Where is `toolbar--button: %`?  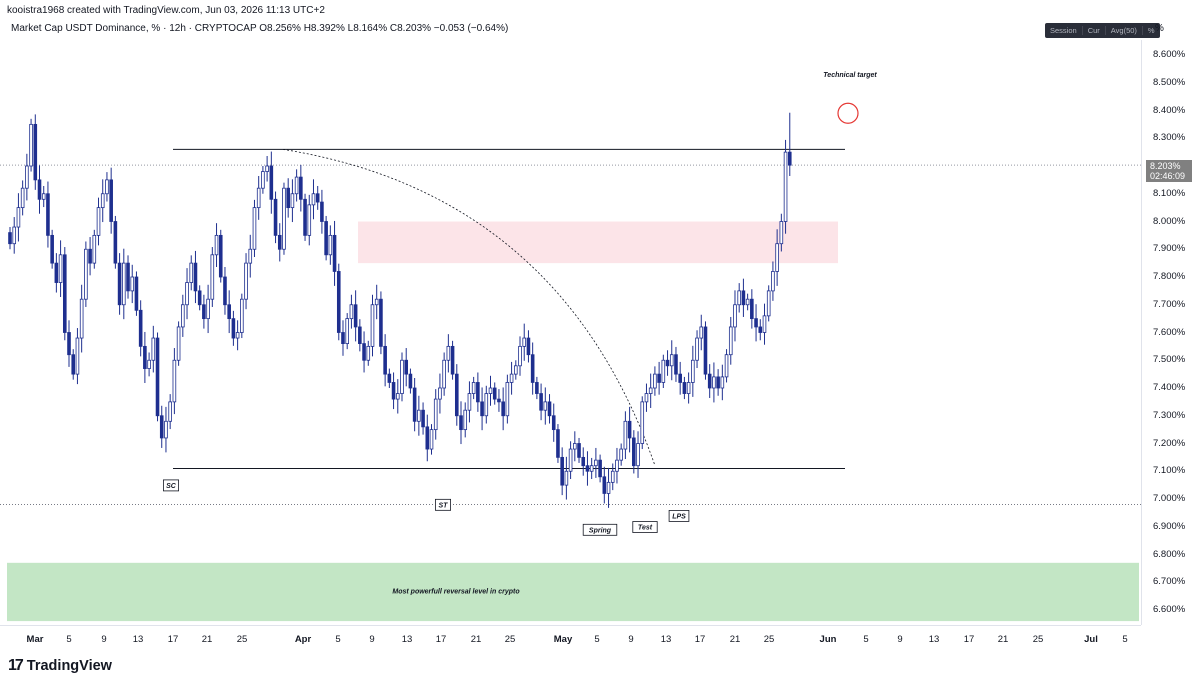 toolbar--button: % is located at coordinates (1151, 30).